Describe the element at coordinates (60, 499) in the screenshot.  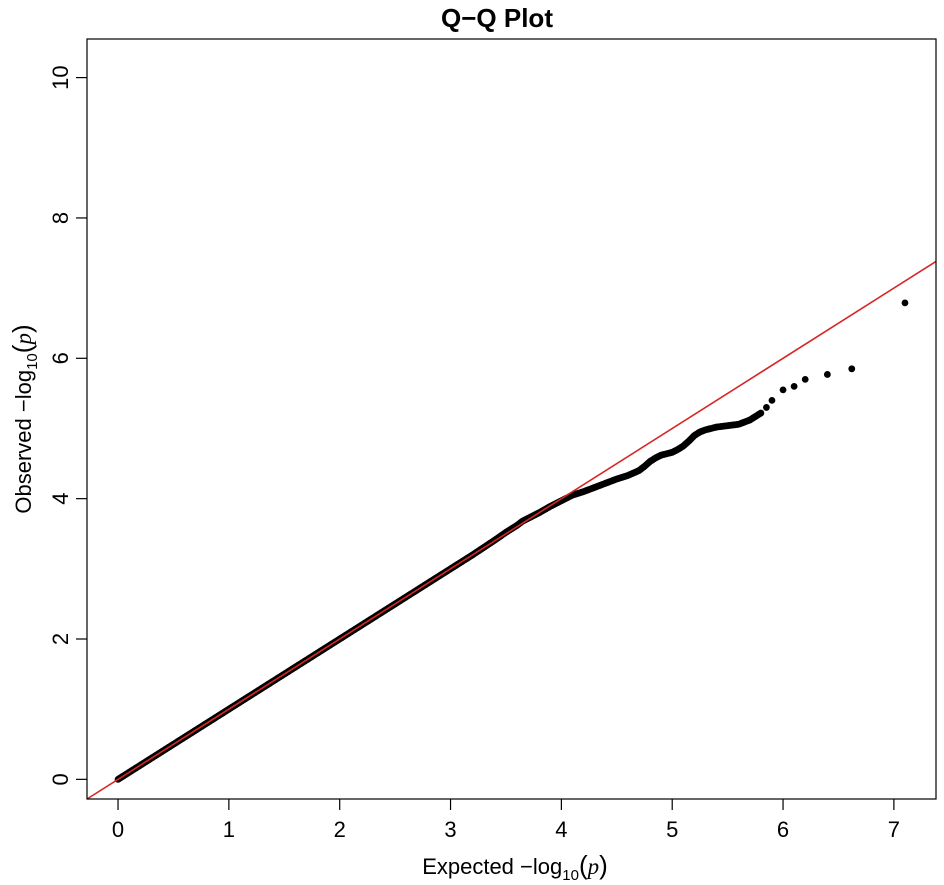
I see `y-tick-label: 4` at that location.